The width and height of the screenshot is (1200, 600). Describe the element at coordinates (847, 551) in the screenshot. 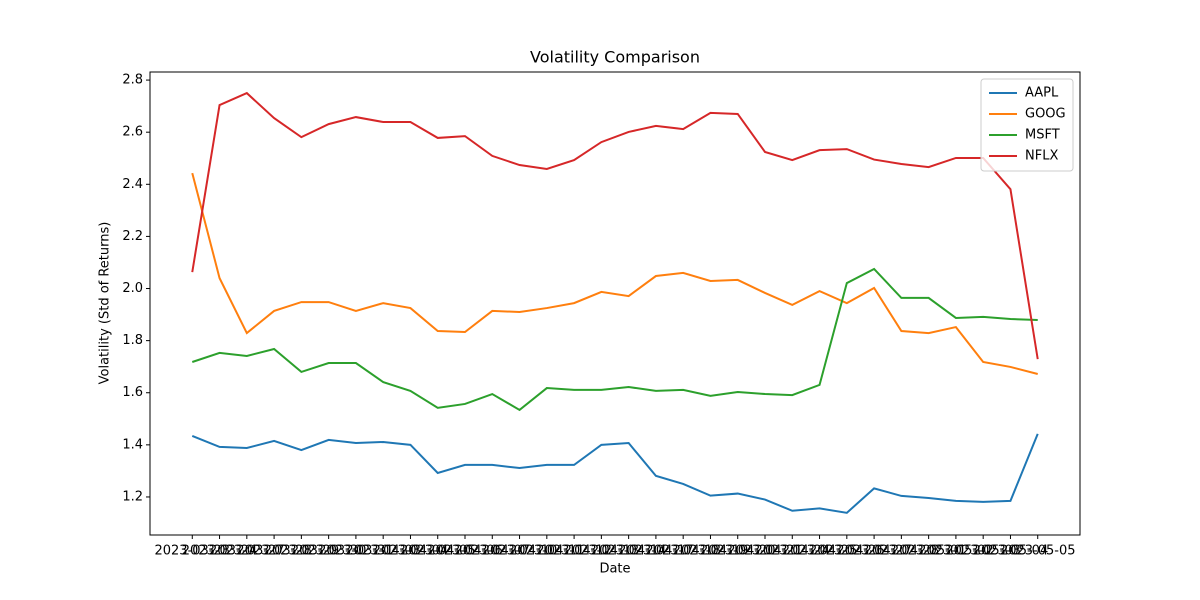

I see `x-tick-label: 2023-04-26` at that location.